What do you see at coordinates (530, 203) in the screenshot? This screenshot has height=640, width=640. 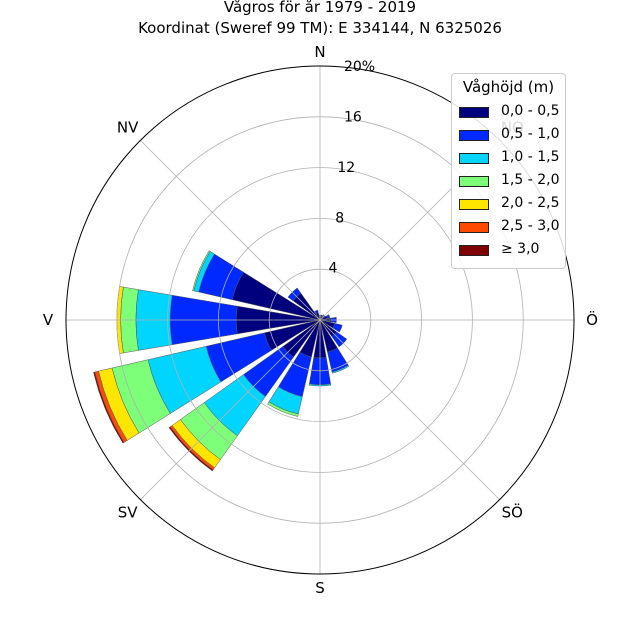 I see `legend-label: 2,0 - 2,5` at bounding box center [530, 203].